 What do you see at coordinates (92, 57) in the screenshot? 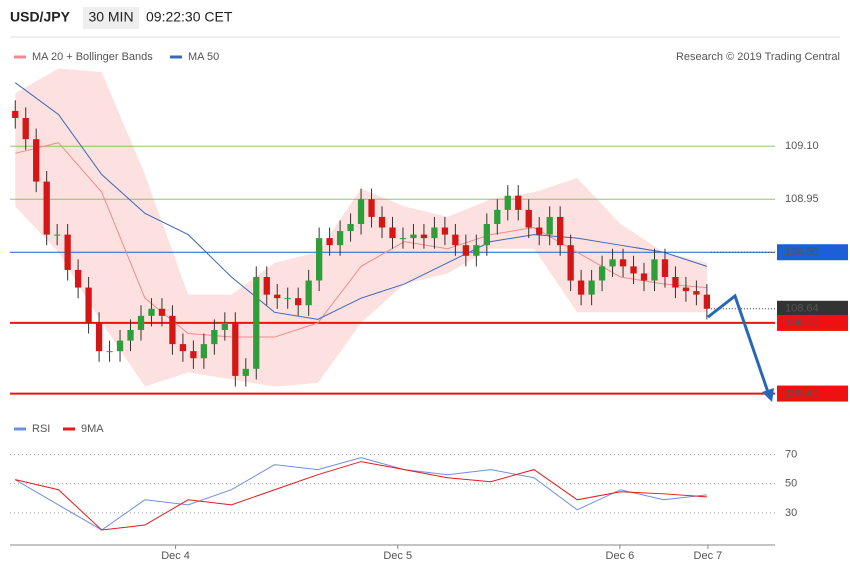
I see `legend-label: MA 20 + Bollinger Bands` at bounding box center [92, 57].